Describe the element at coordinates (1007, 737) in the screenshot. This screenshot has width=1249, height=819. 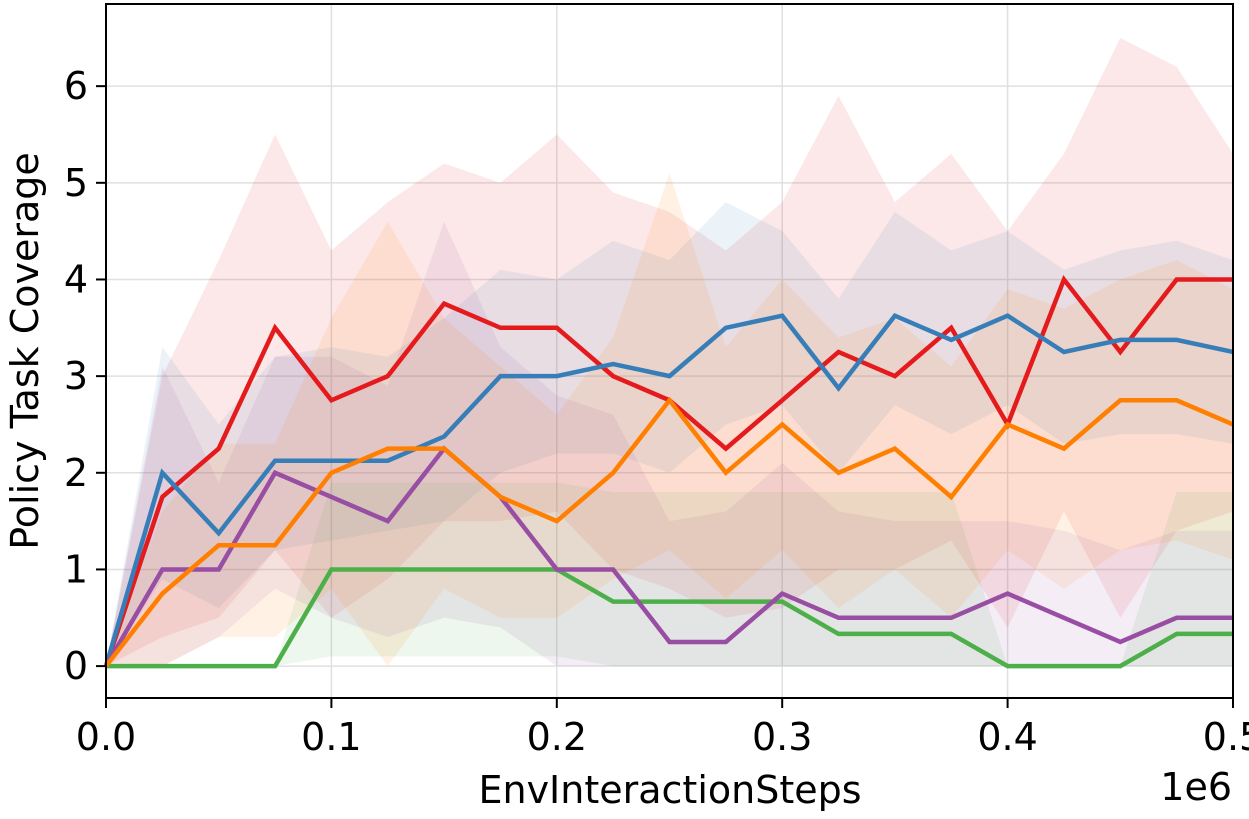
I see `x-tick-label: 0.4` at that location.